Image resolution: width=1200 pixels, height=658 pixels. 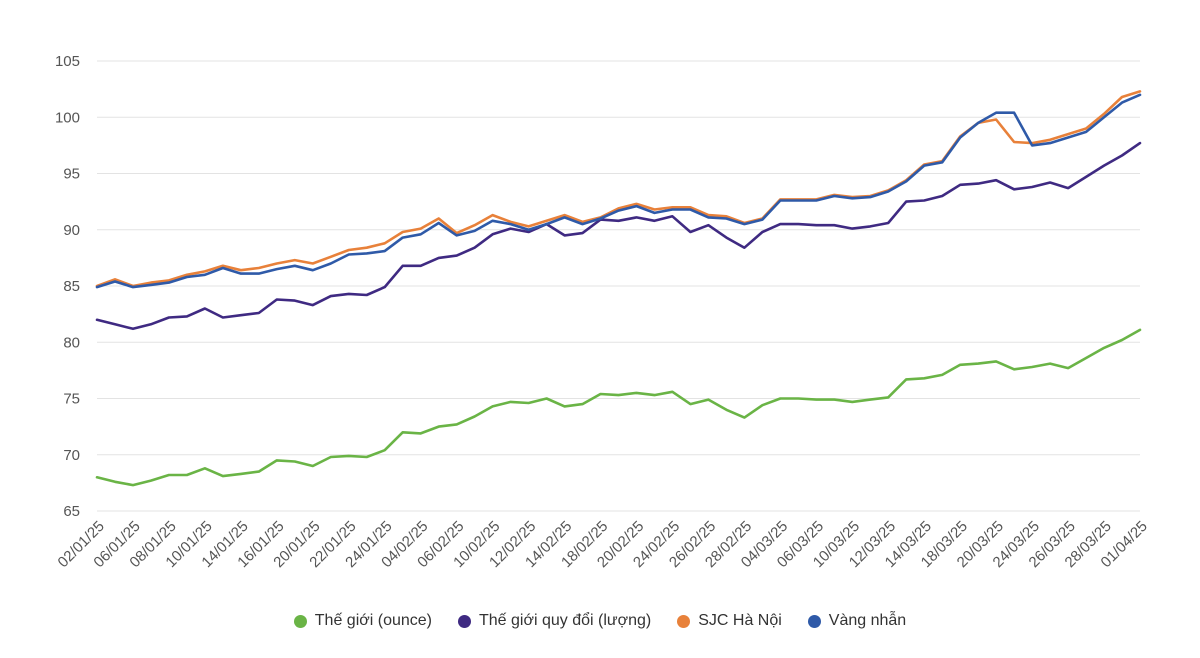 What do you see at coordinates (67, 117) in the screenshot?
I see `y-tick-label: 100` at bounding box center [67, 117].